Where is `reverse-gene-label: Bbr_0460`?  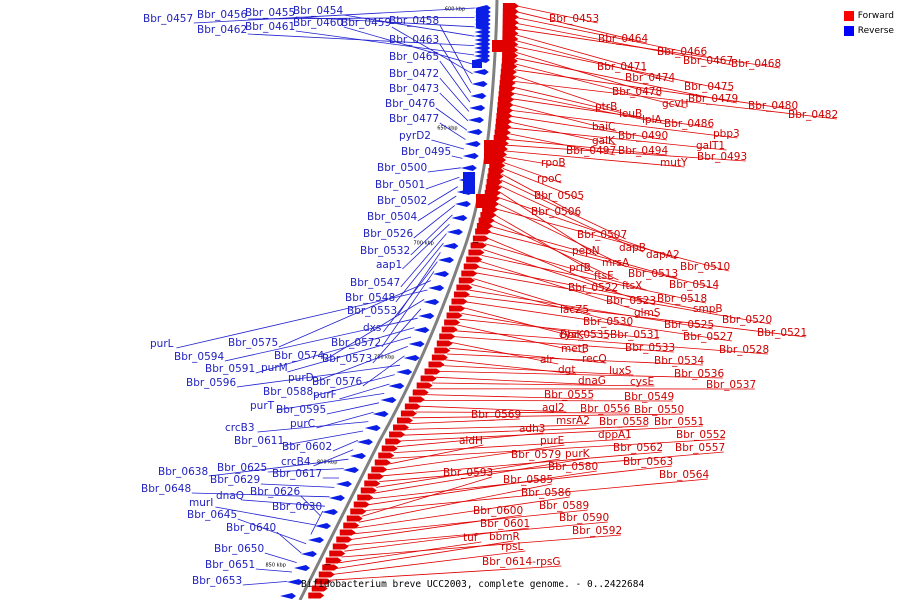 reverse-gene-label: Bbr_0460 is located at coordinates (318, 23).